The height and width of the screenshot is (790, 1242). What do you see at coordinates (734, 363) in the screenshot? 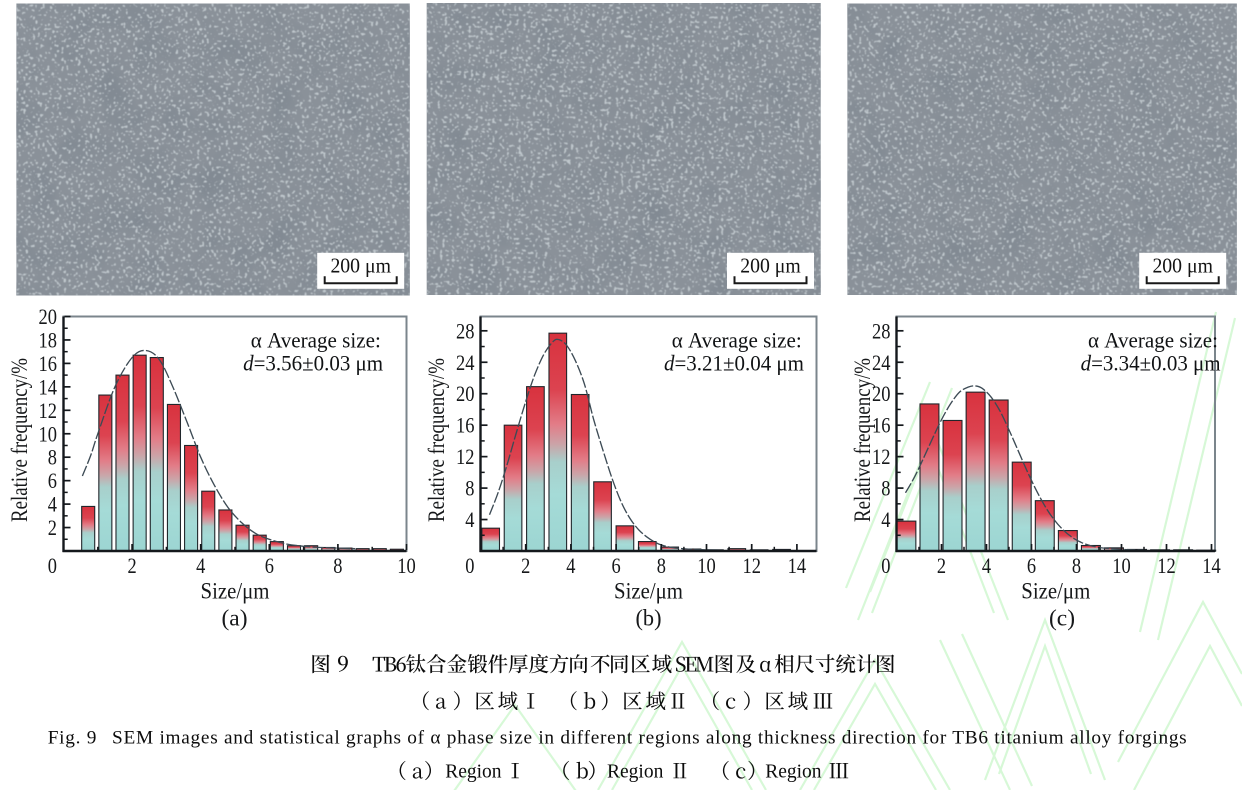
I see `svg-text: d=3.21±0.04 μm` at bounding box center [734, 363].